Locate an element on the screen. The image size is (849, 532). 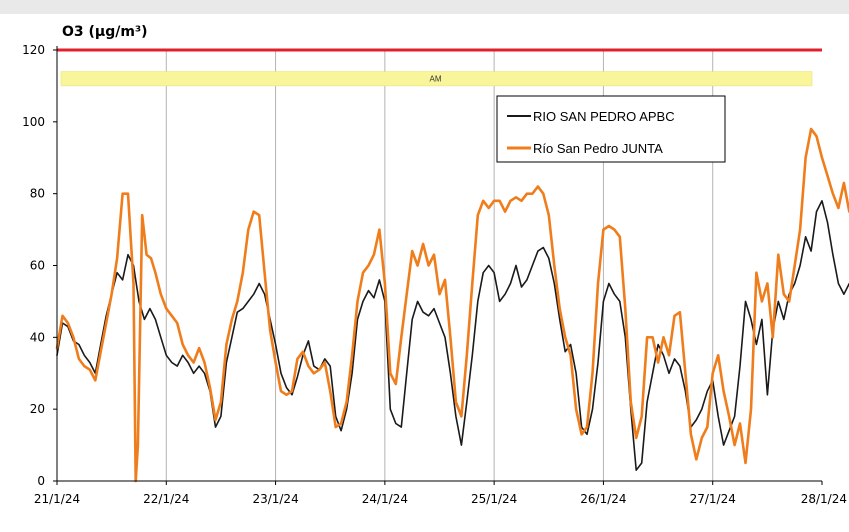
x-tick-label: 22/1/24 is located at coordinates (166, 499).